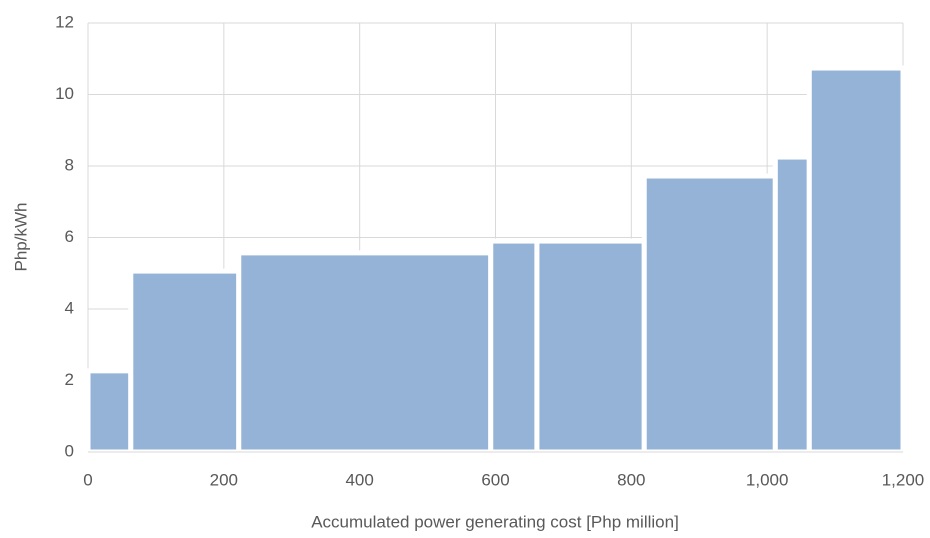  Describe the element at coordinates (87, 479) in the screenshot. I see `x-tick-label: 0` at that location.